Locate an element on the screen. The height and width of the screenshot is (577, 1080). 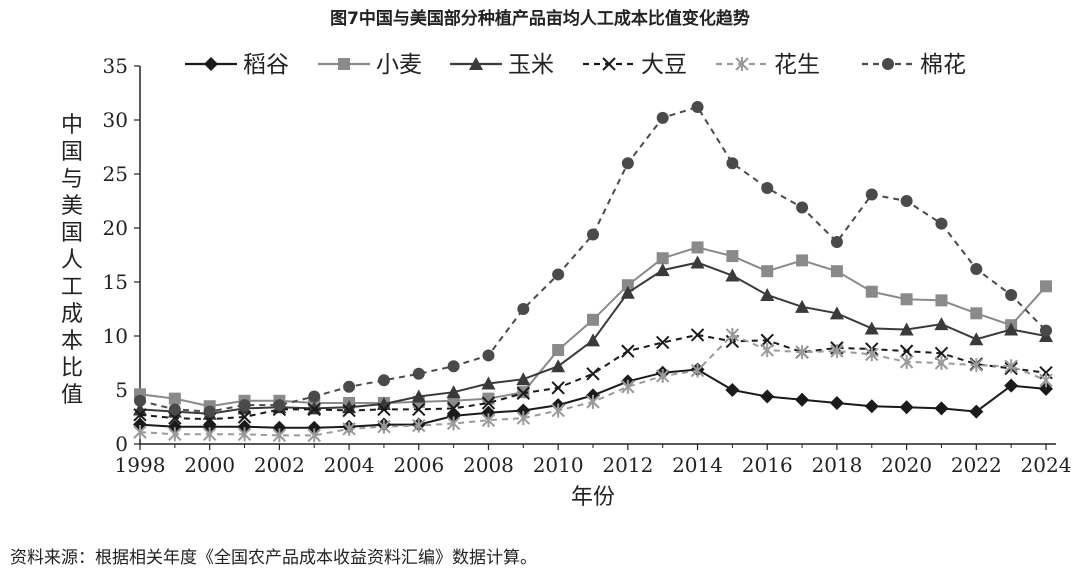
x-tick-label: 2016 is located at coordinates (767, 465).